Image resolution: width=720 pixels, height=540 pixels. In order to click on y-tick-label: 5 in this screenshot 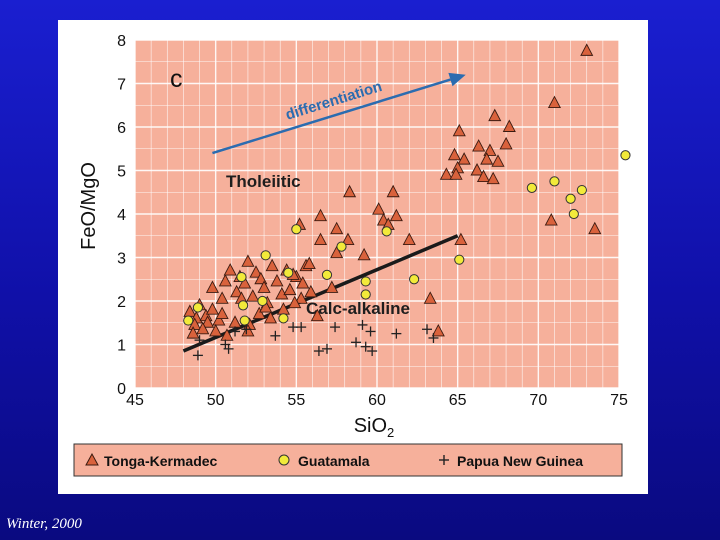, I will do `click(121, 172)`.